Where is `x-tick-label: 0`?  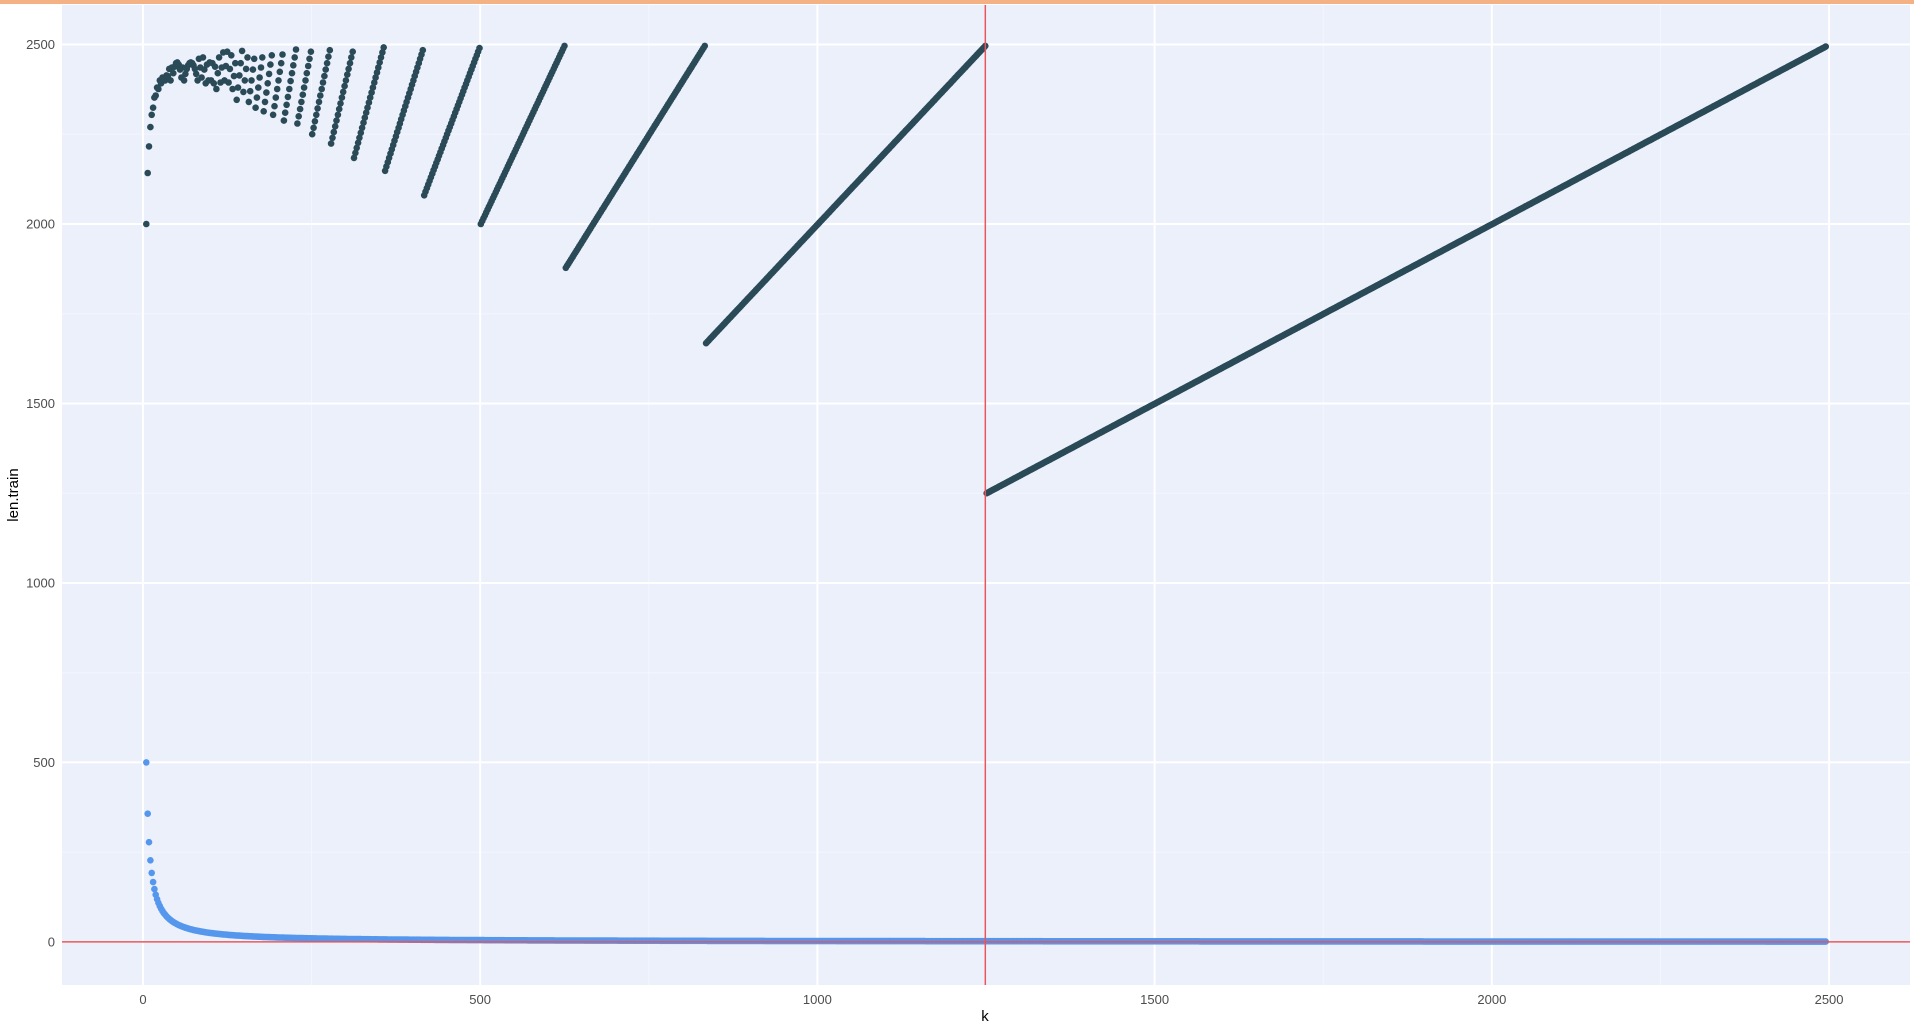
x-tick-label: 0 is located at coordinates (142, 999).